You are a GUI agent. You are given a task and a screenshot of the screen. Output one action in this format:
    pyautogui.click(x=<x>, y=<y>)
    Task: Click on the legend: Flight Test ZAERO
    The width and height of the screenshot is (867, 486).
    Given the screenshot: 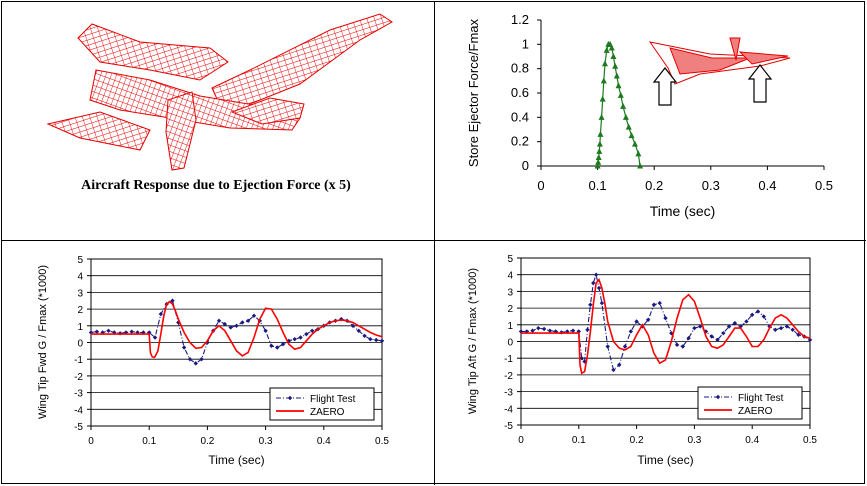 What is the action you would take?
    pyautogui.click(x=750, y=403)
    